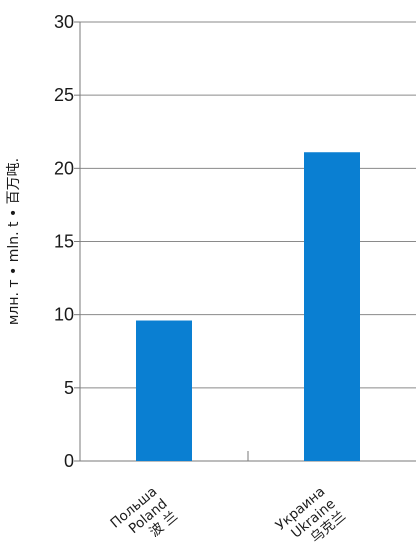  I want to click on y-tick-label: 15, so click(64, 242).